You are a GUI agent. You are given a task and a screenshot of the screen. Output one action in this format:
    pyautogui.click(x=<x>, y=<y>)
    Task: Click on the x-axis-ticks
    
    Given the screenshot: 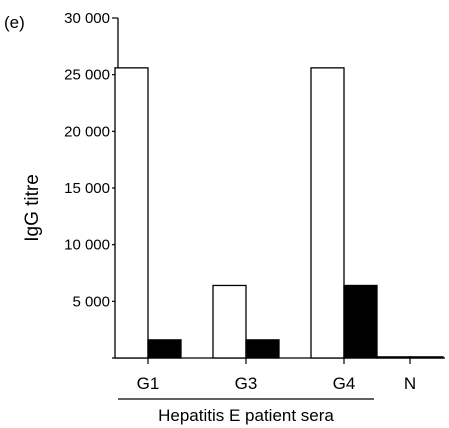 What is the action you would take?
    pyautogui.click(x=279, y=361)
    